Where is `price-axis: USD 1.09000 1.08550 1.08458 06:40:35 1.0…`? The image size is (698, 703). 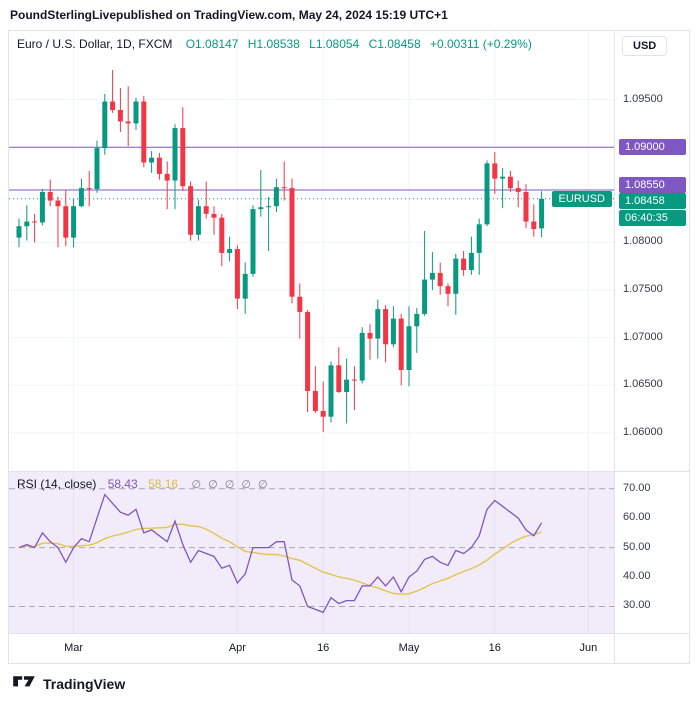
price-axis: USD 1.09000 1.08550 1.08458 06:40:35 1.0… is located at coordinates (651, 347).